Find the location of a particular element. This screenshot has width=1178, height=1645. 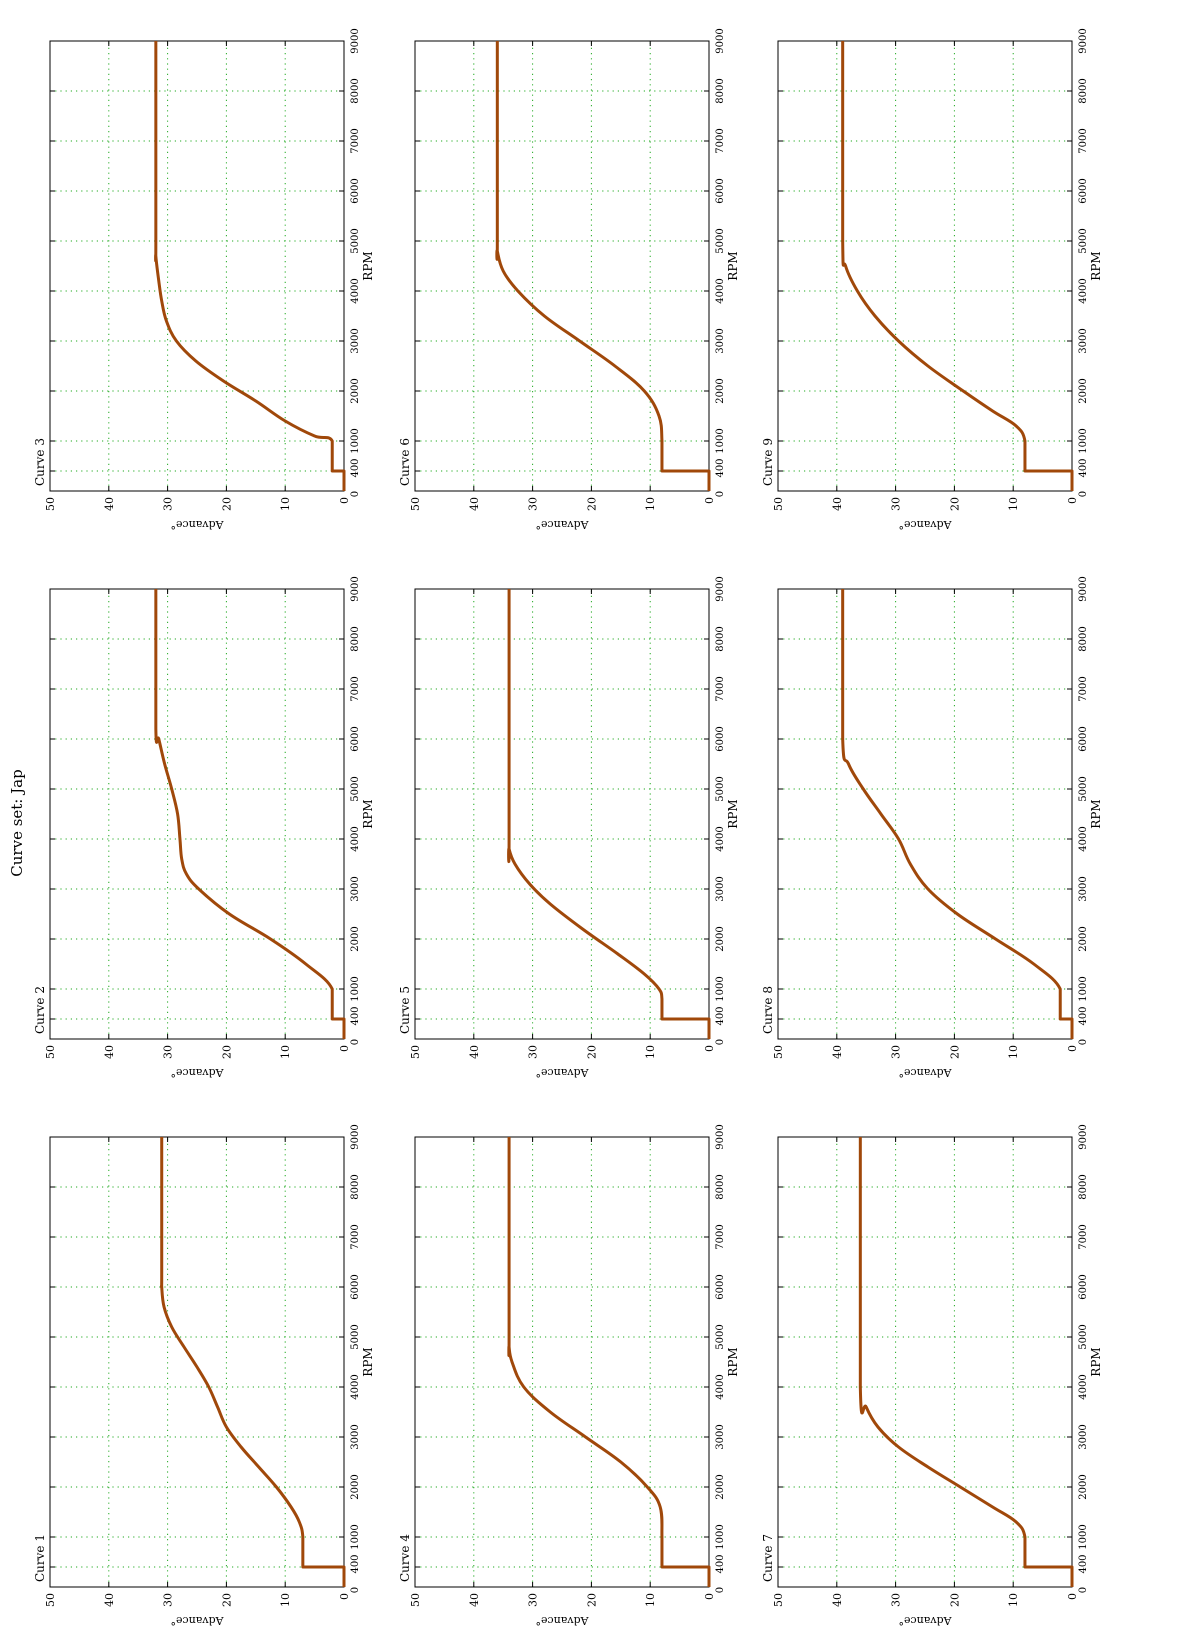

chart-title: Curve 5 is located at coordinates (405, 1010).